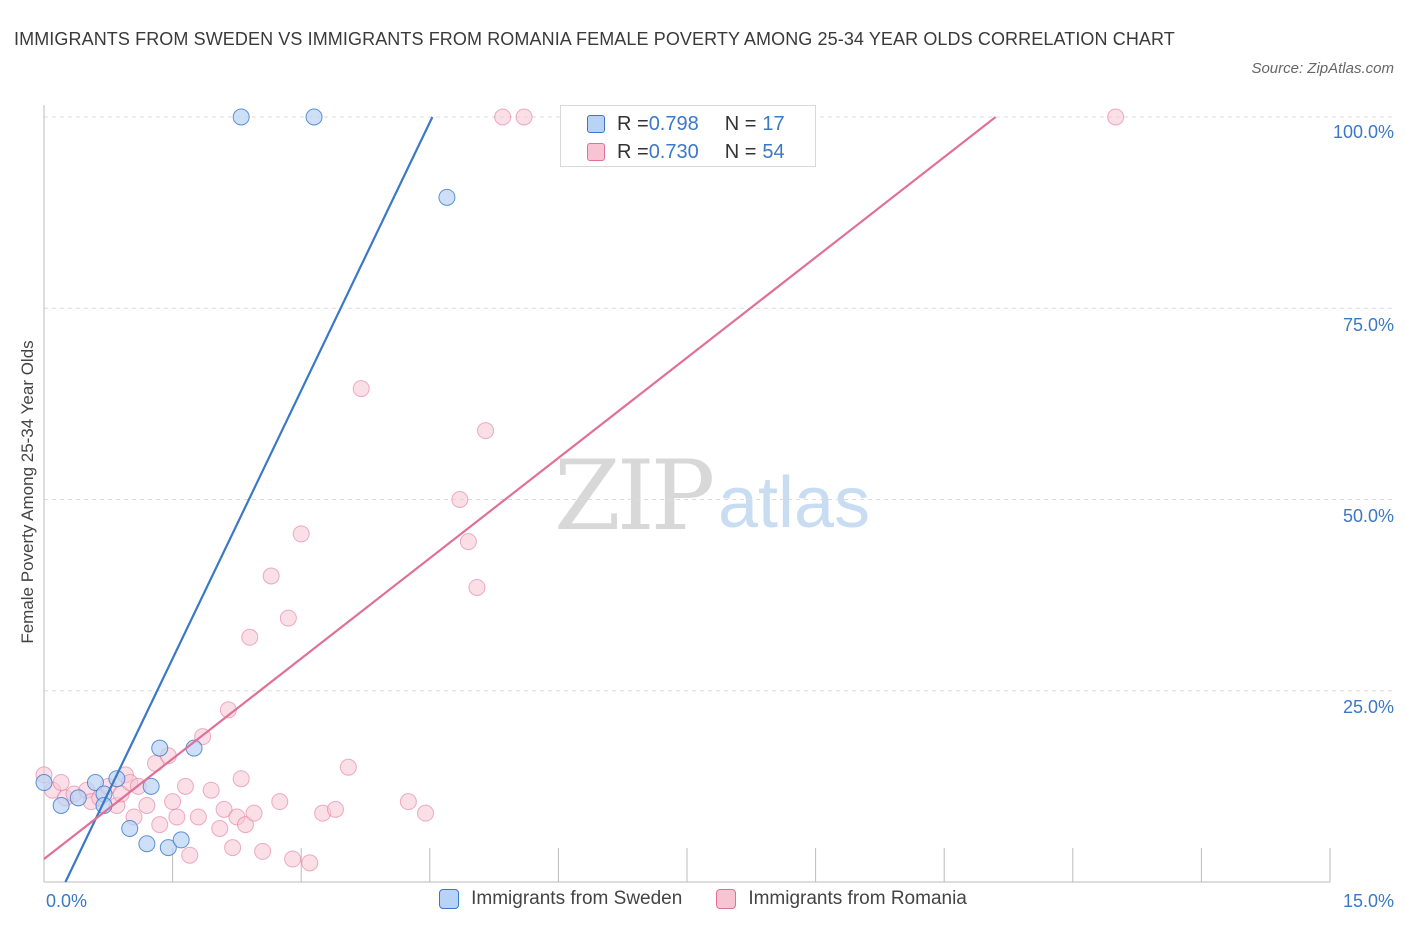 The height and width of the screenshot is (930, 1406). I want to click on r-value: 0.730, so click(673, 151).